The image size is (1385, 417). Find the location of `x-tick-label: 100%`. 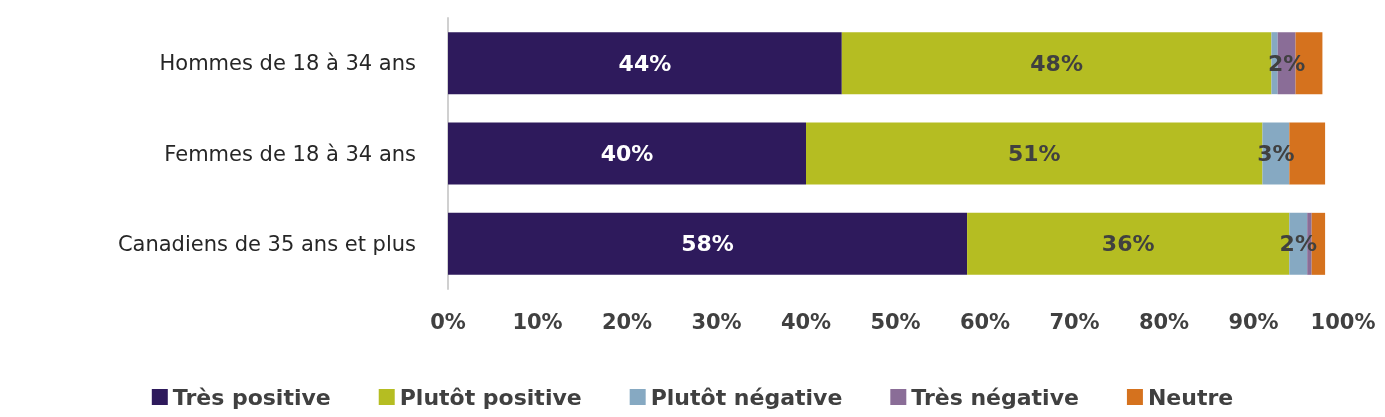

x-tick-label: 100% is located at coordinates (1343, 321).